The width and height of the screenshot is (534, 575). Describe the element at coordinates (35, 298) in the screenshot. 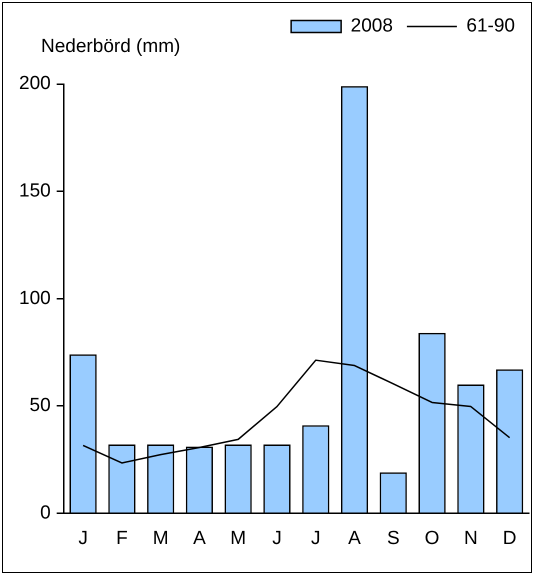

I see `y-tick-label: 100` at that location.